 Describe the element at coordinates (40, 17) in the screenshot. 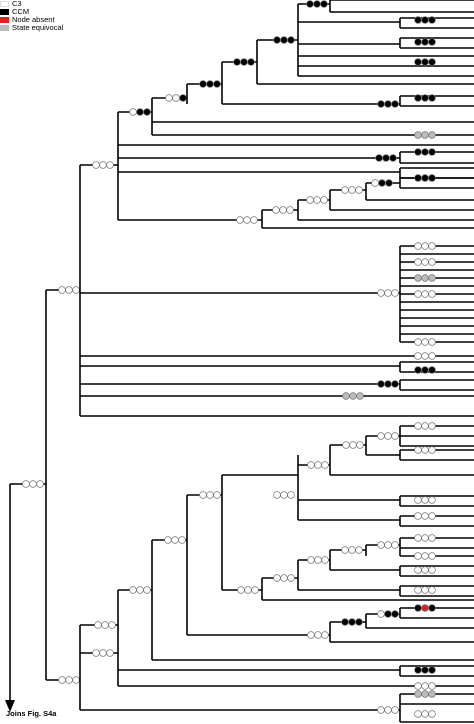

I see `legend: C3 CCM Node absent State equivocal` at that location.